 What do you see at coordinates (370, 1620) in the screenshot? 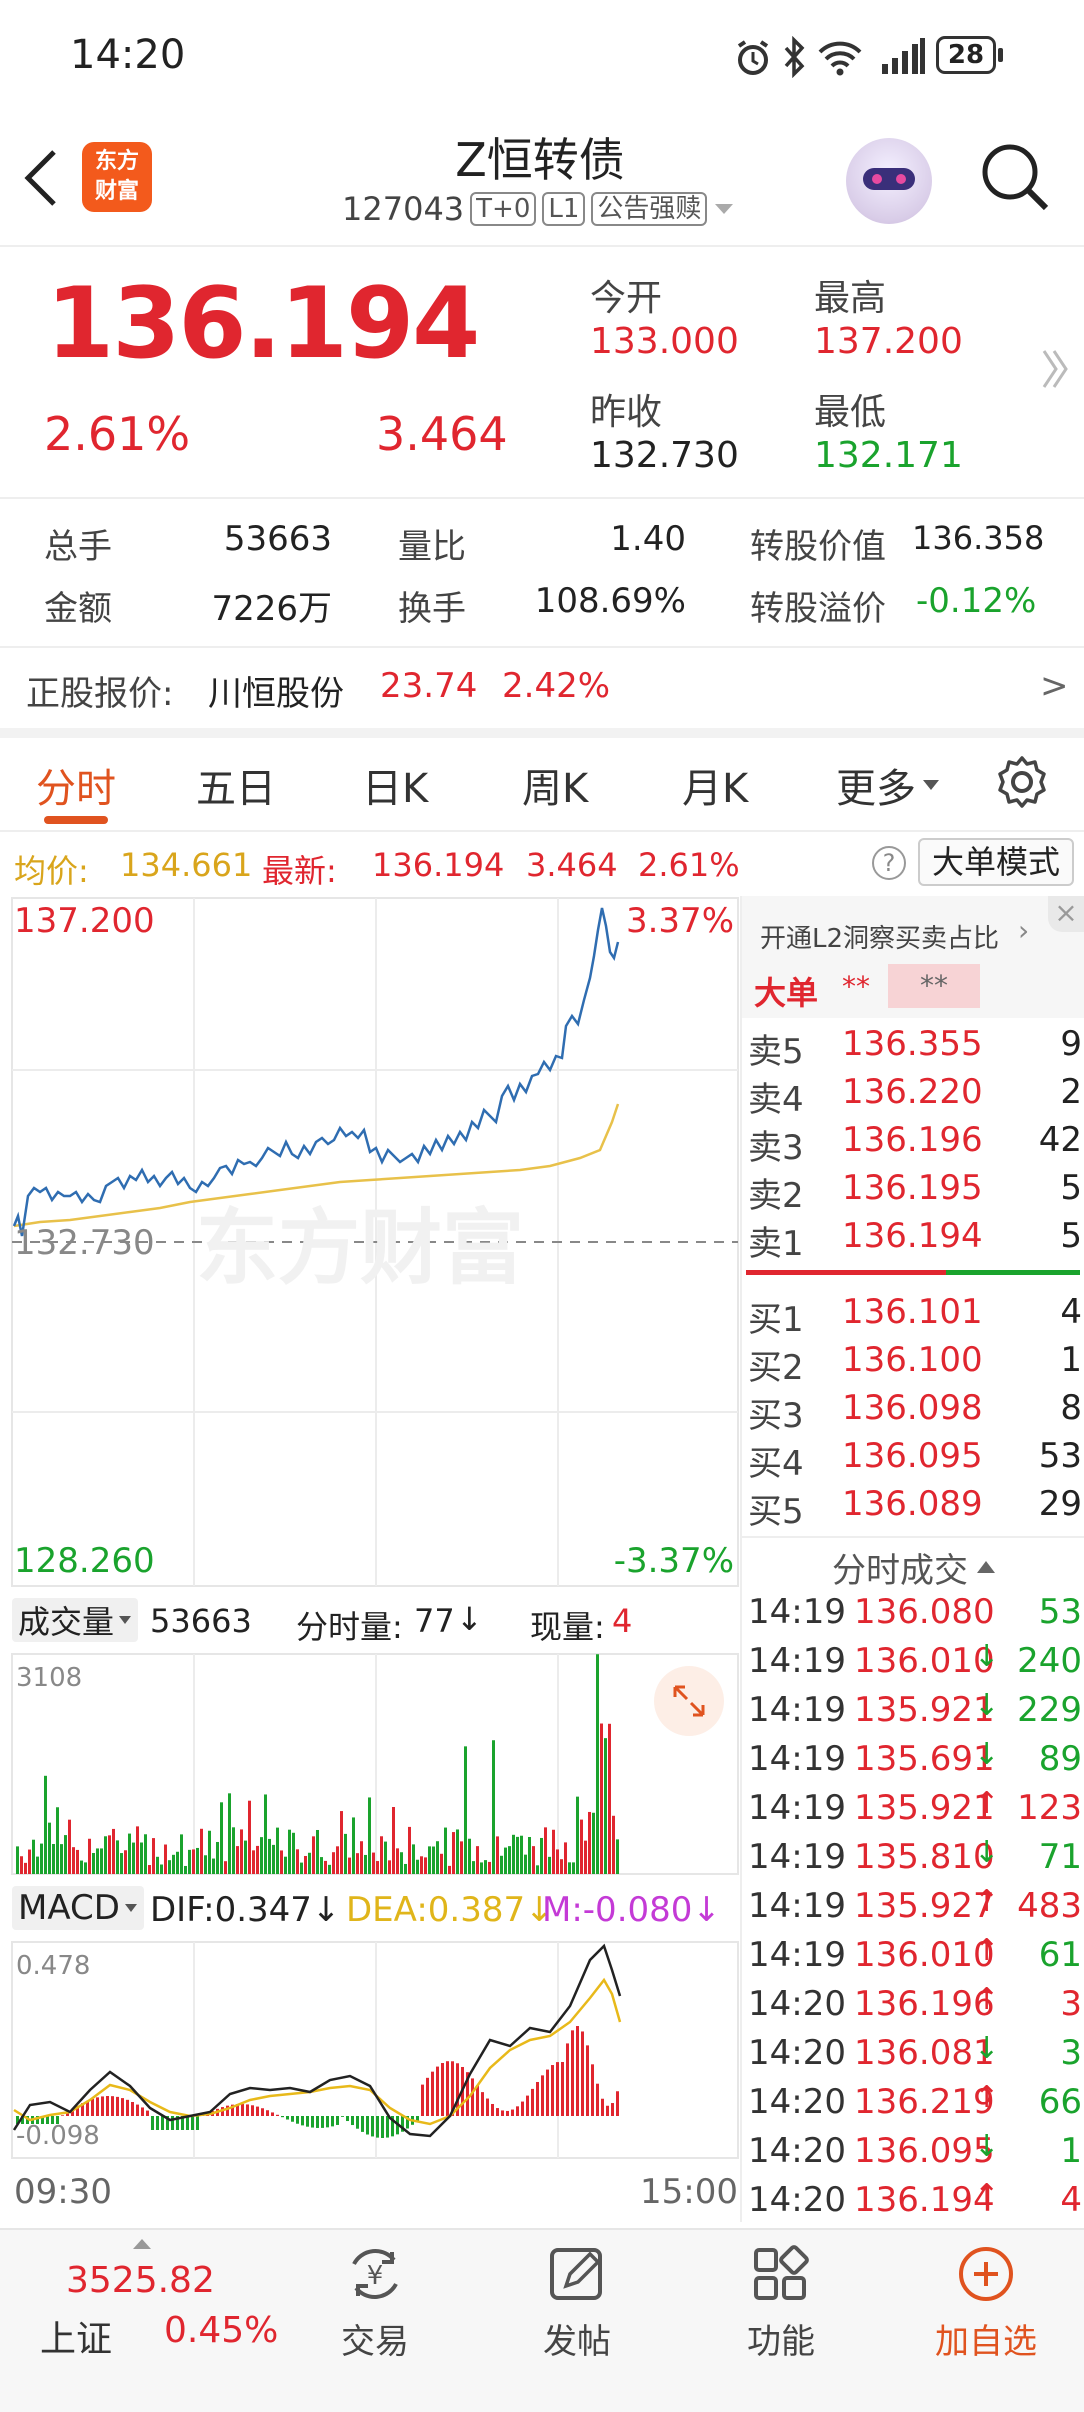
I see `volume-header: 成交量 53663 分时量: 77 ↓ 现量: 4` at bounding box center [370, 1620].